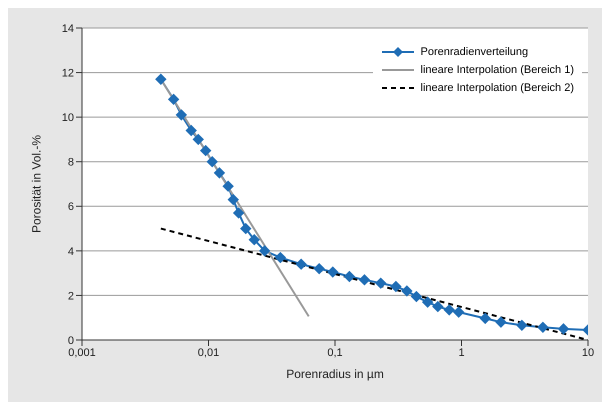 Image resolution: width=610 pixels, height=410 pixels. I want to click on y-tick-label: 0, so click(71, 340).